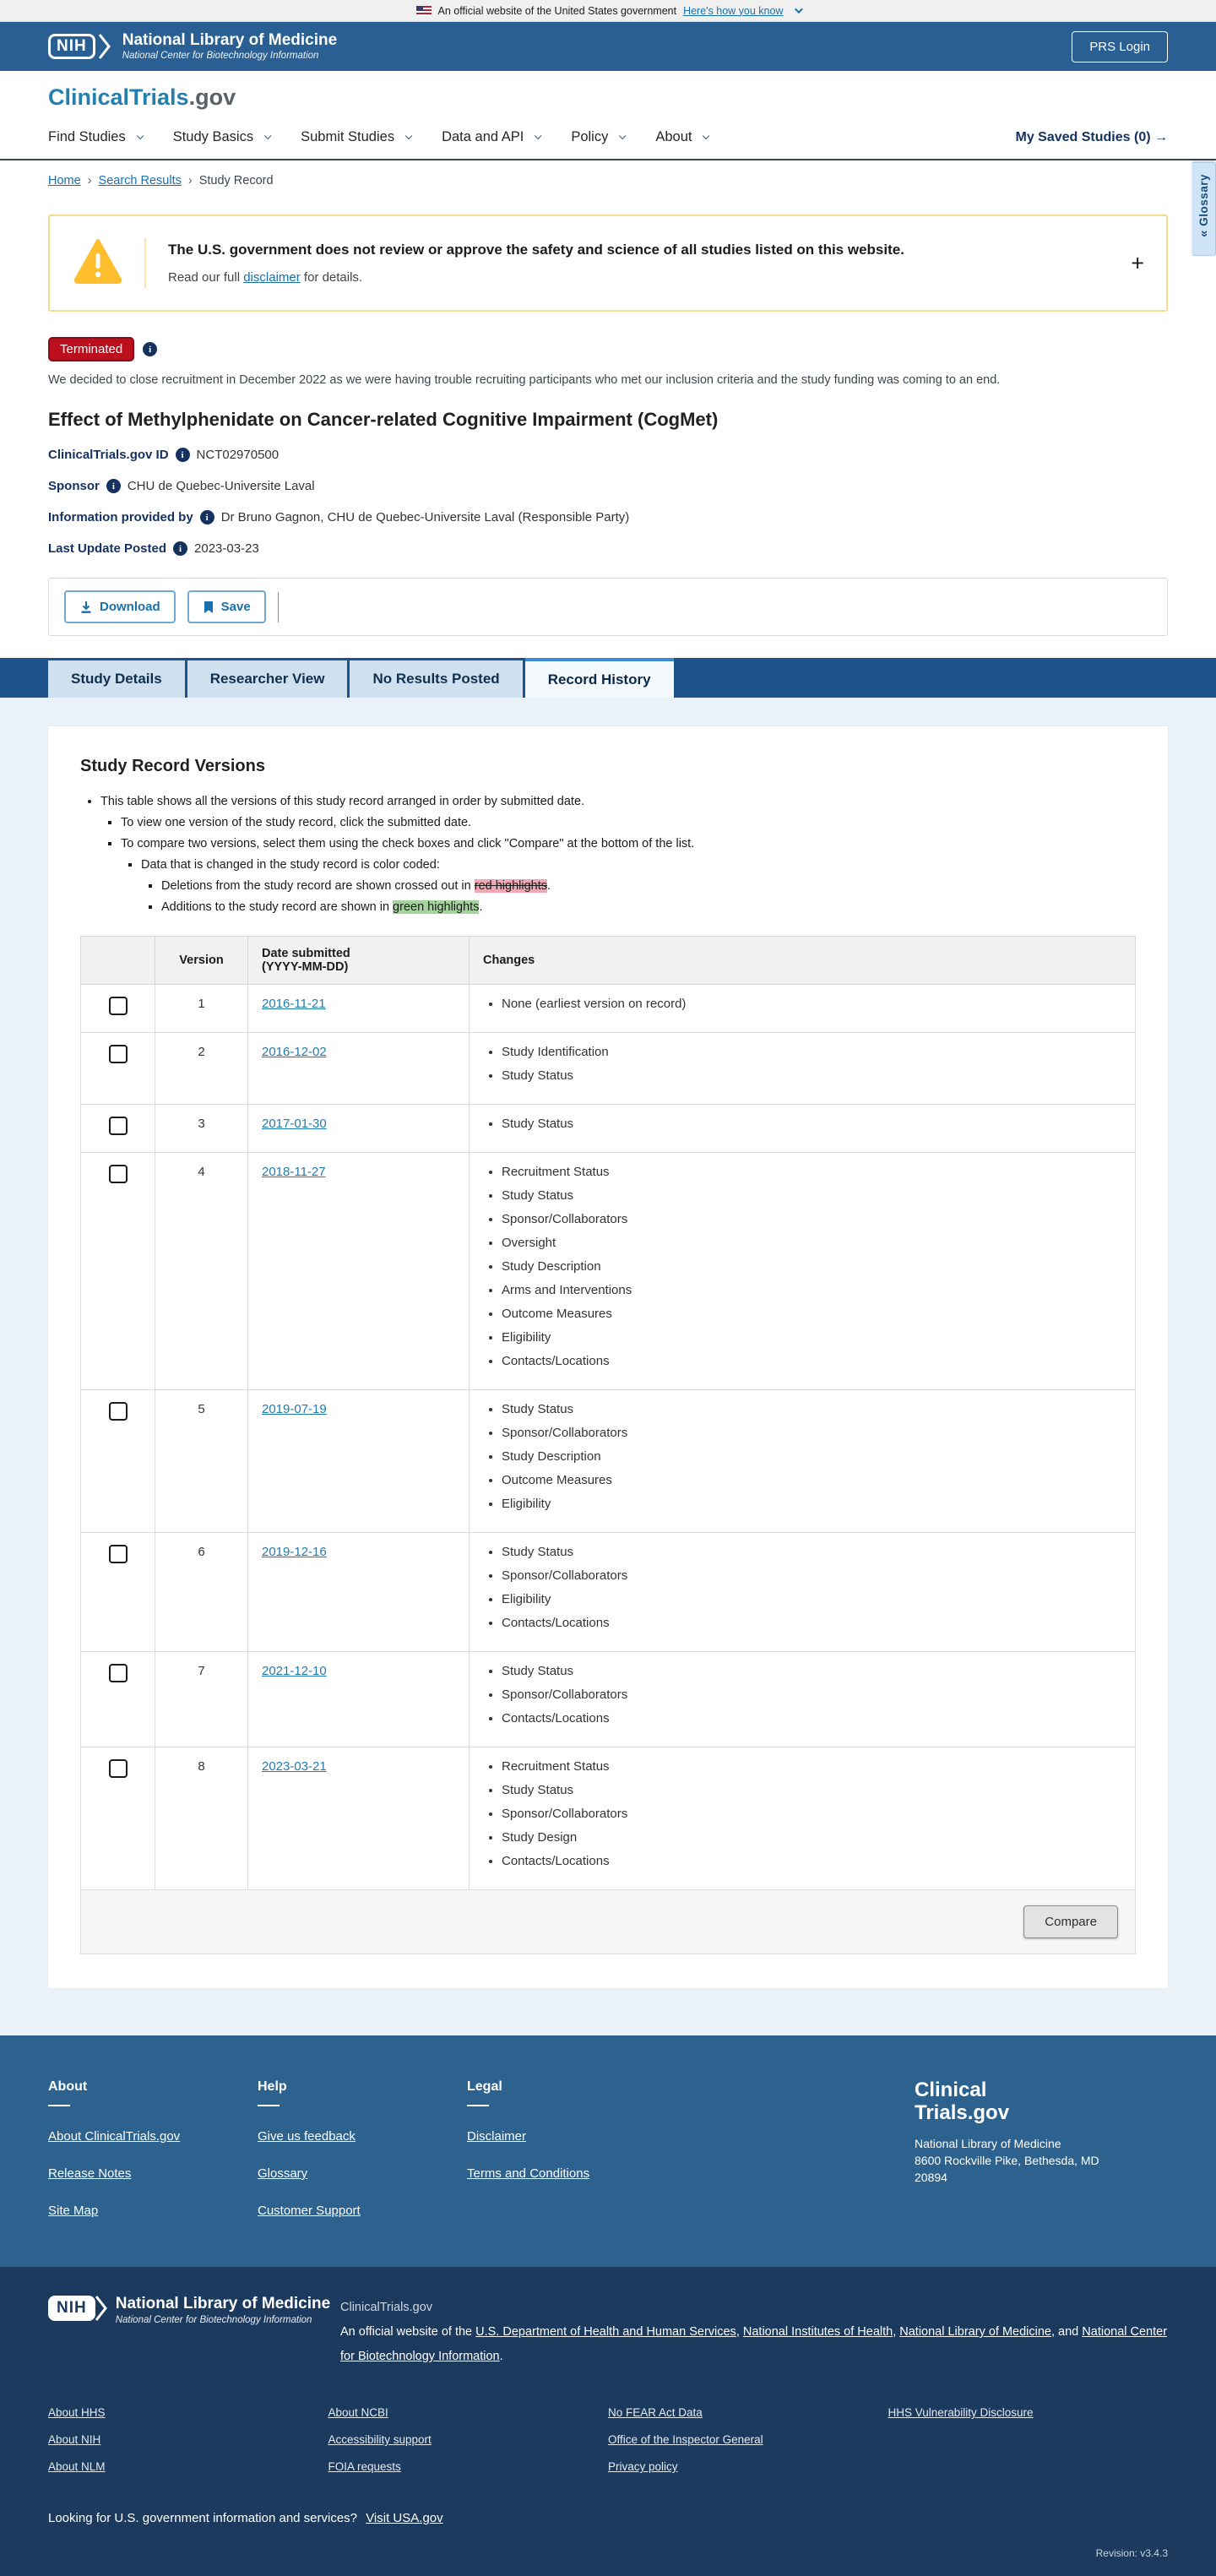 This screenshot has height=2576, width=1216. What do you see at coordinates (528, 2173) in the screenshot?
I see `footer-link: Terms and Conditions` at bounding box center [528, 2173].